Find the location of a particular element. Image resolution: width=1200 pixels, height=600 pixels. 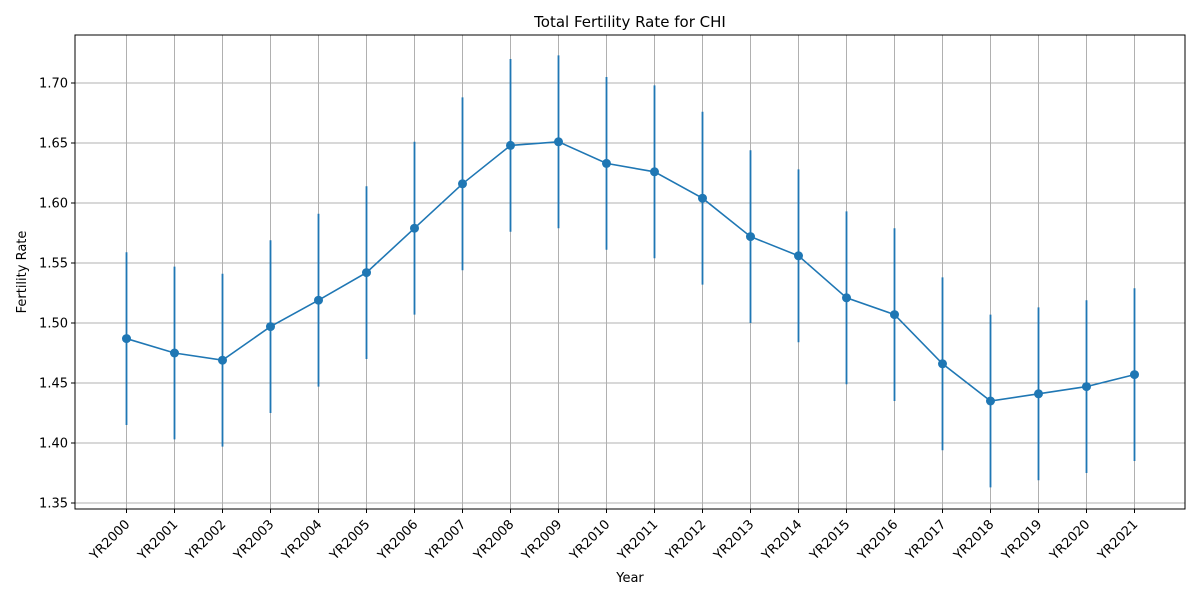

x-tick-label: YR2019 is located at coordinates (1022, 540).